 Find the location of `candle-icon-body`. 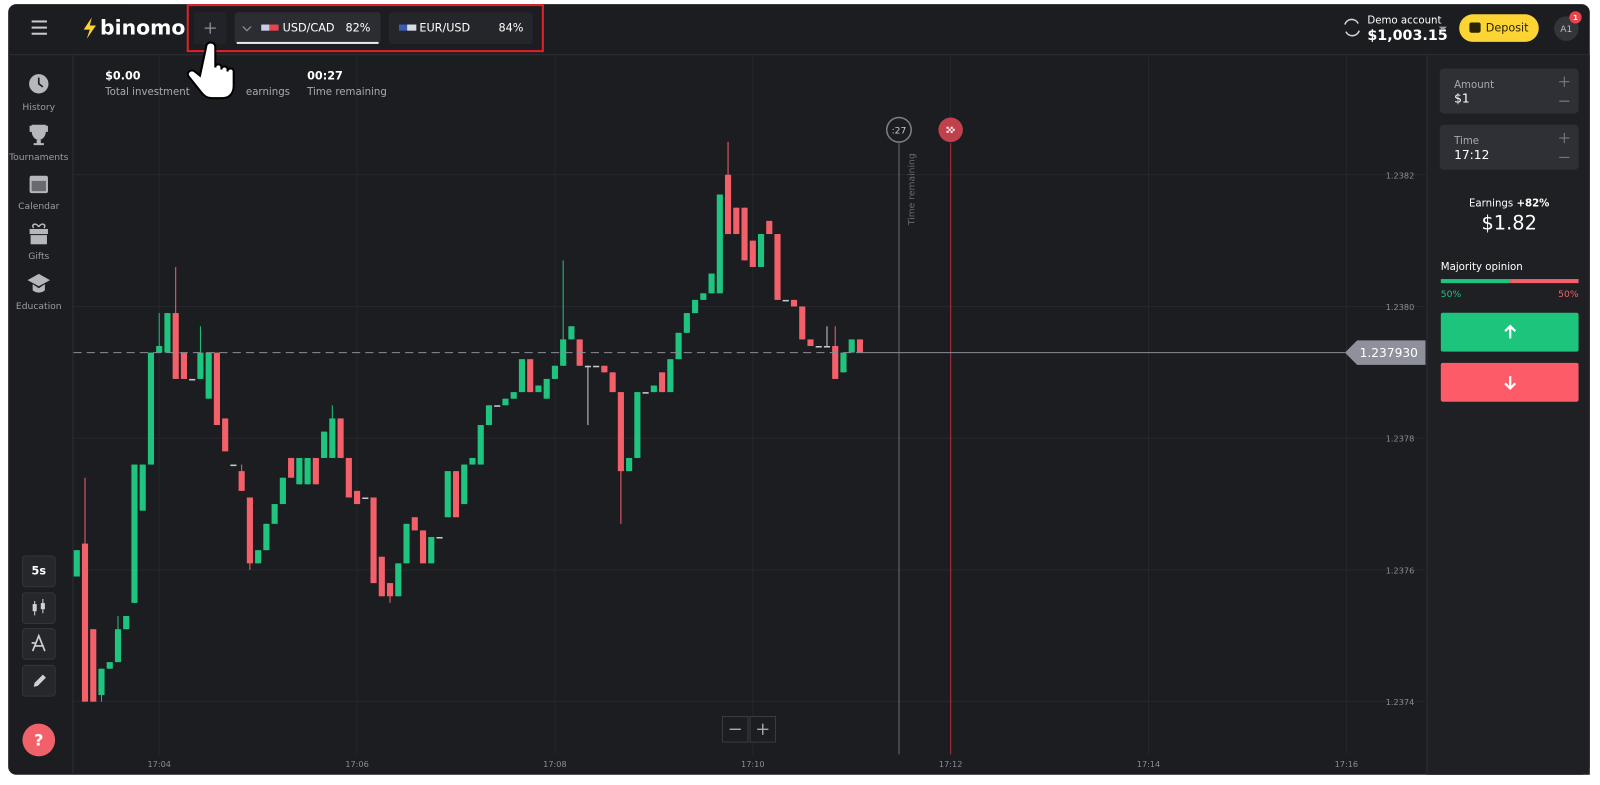

candle-icon-body is located at coordinates (34, 608).